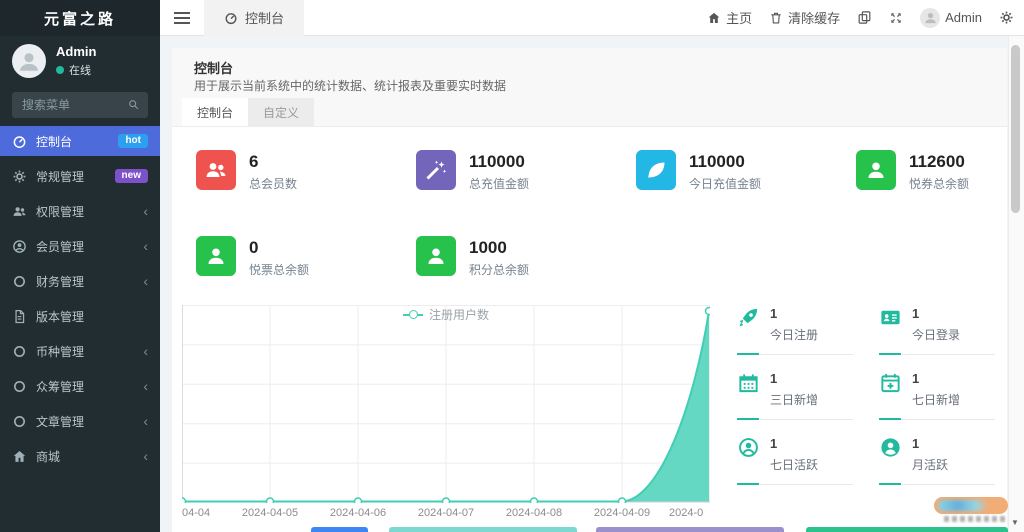 This screenshot has width=1024, height=532. Describe the element at coordinates (794, 400) in the screenshot. I see `side-stat-label: 三日新增` at that location.